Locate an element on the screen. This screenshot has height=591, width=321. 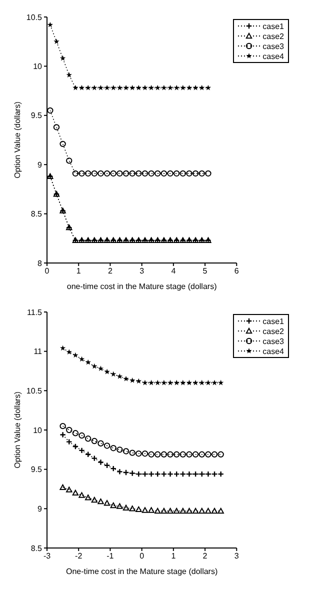
y-tick-label: 11 is located at coordinates (38, 351).